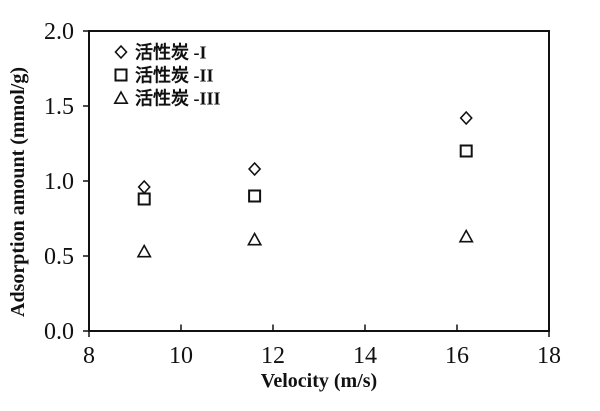 The width and height of the screenshot is (600, 411). What do you see at coordinates (121, 52) in the screenshot?
I see `legend-diamond-icon` at bounding box center [121, 52].